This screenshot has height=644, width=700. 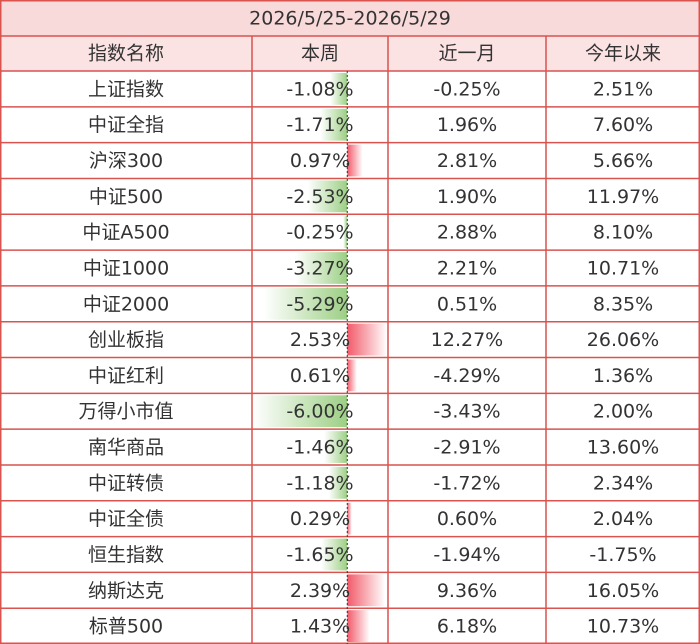 I want to click on cell: 2.34%, so click(x=623, y=483).